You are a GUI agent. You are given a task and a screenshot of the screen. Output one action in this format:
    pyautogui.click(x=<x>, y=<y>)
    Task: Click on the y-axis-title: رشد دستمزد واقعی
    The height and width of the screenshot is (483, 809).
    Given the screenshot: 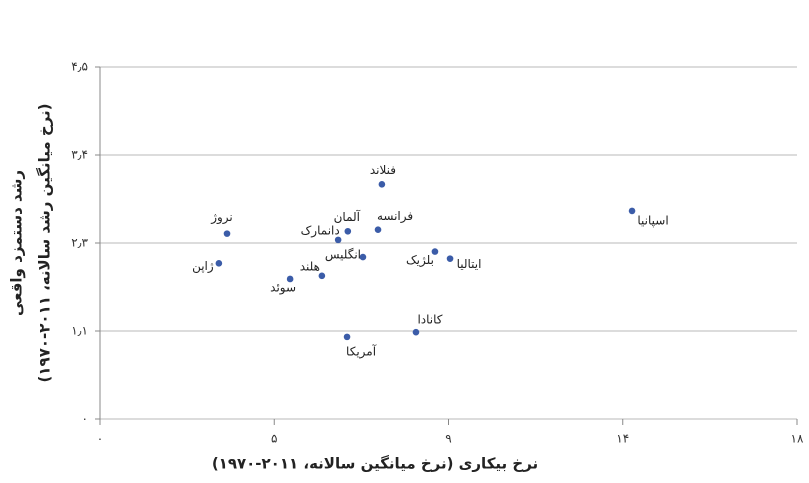 What is the action you would take?
    pyautogui.click(x=17, y=243)
    